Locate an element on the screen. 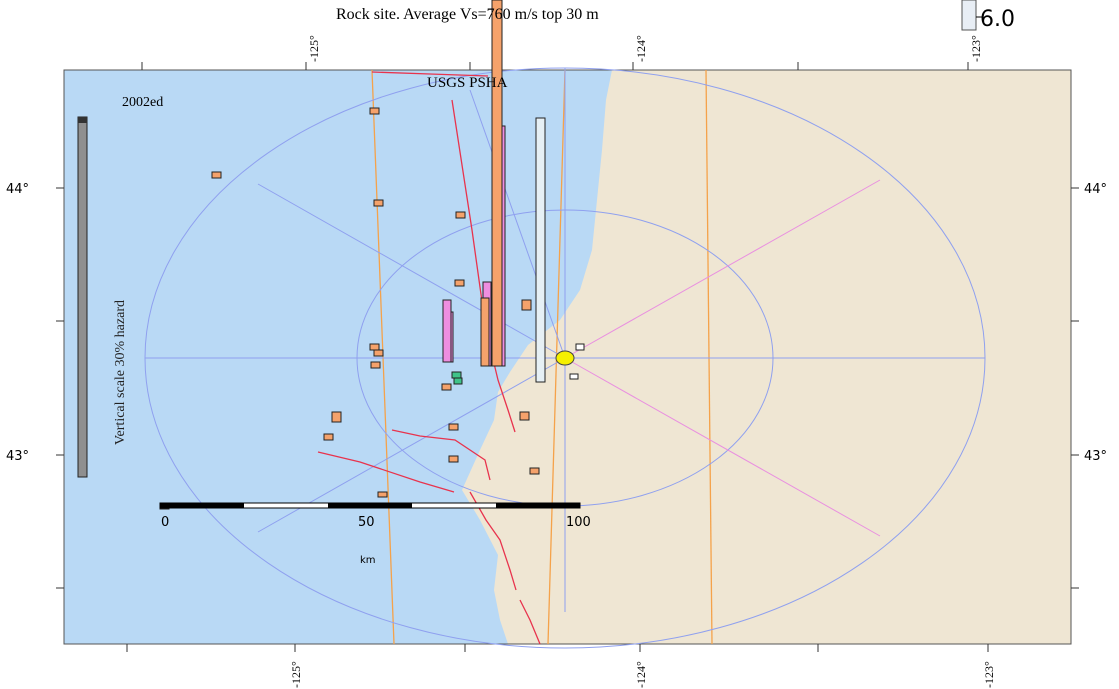  vertical-scale-label: Vertical scale 30% hazard is located at coordinates (120, 372).